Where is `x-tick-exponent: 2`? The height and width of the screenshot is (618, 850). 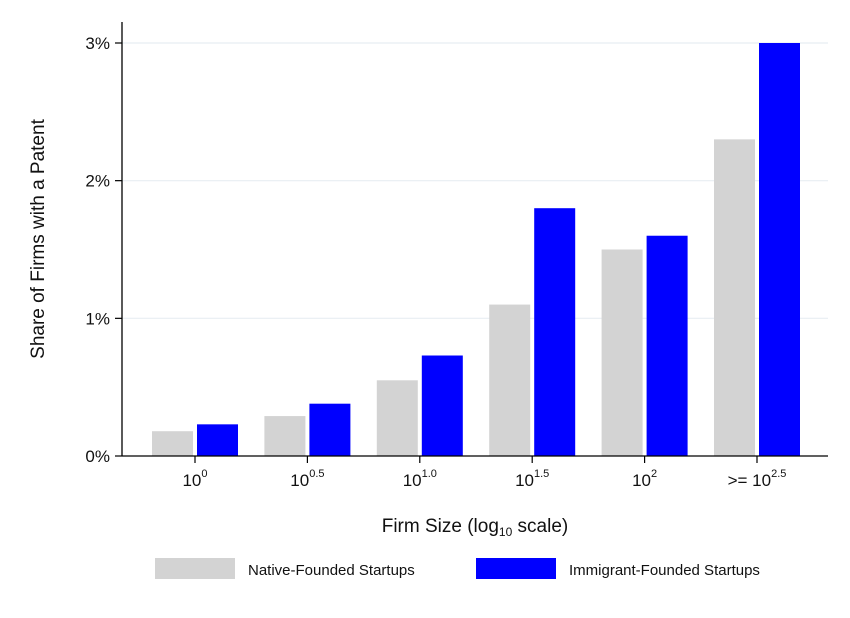
x-tick-exponent: 2 is located at coordinates (654, 474).